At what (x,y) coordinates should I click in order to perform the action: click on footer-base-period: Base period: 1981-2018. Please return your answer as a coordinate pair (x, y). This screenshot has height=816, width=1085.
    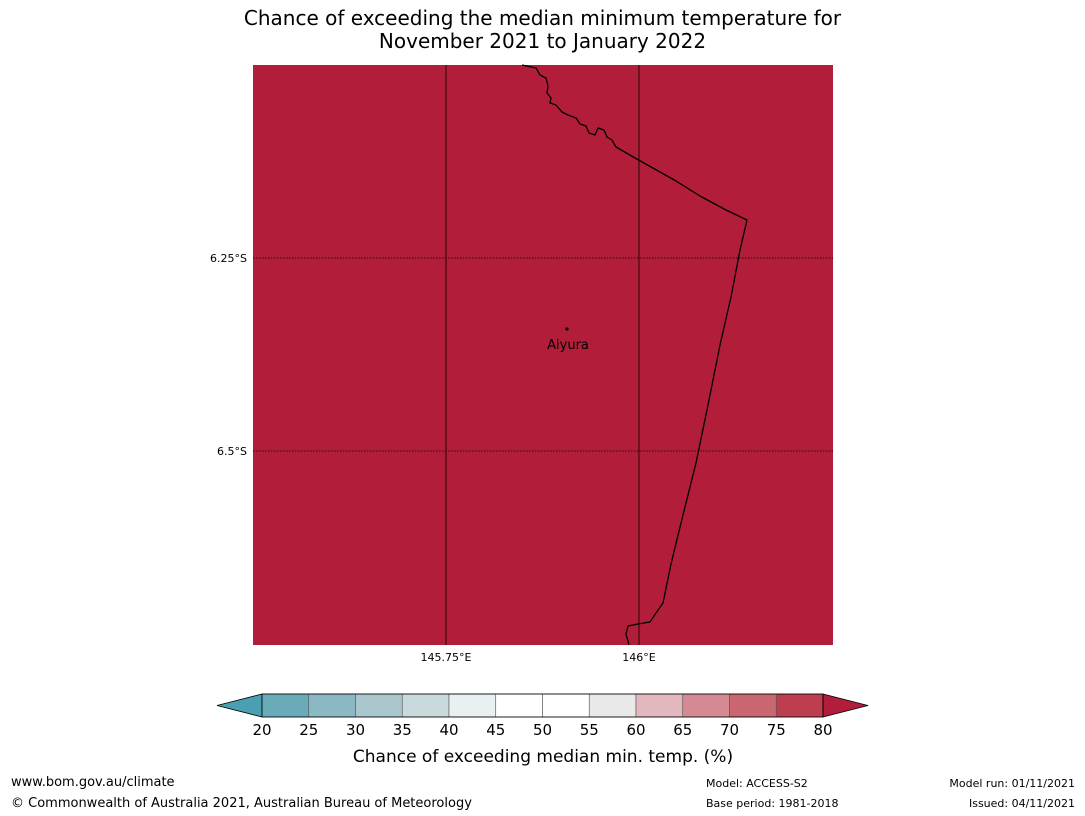
    Looking at the image, I should click on (772, 803).